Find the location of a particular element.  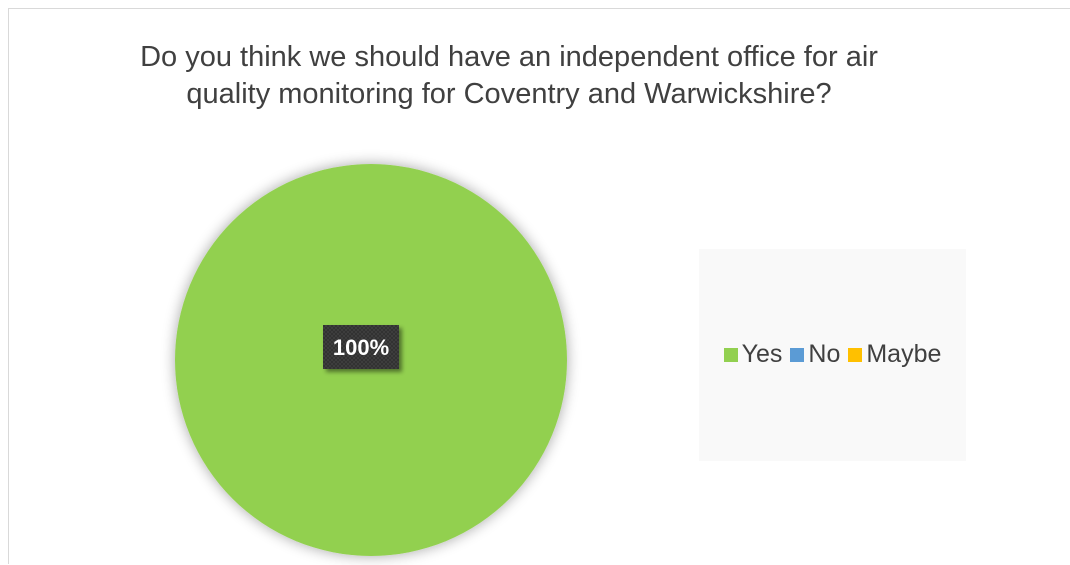

data-label-text: 100% is located at coordinates (361, 347).